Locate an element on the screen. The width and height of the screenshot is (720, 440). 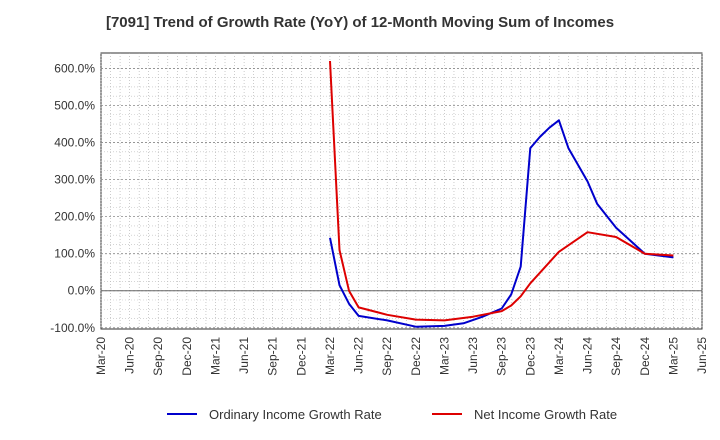
y-tick-label: 300.0% is located at coordinates (74, 180).